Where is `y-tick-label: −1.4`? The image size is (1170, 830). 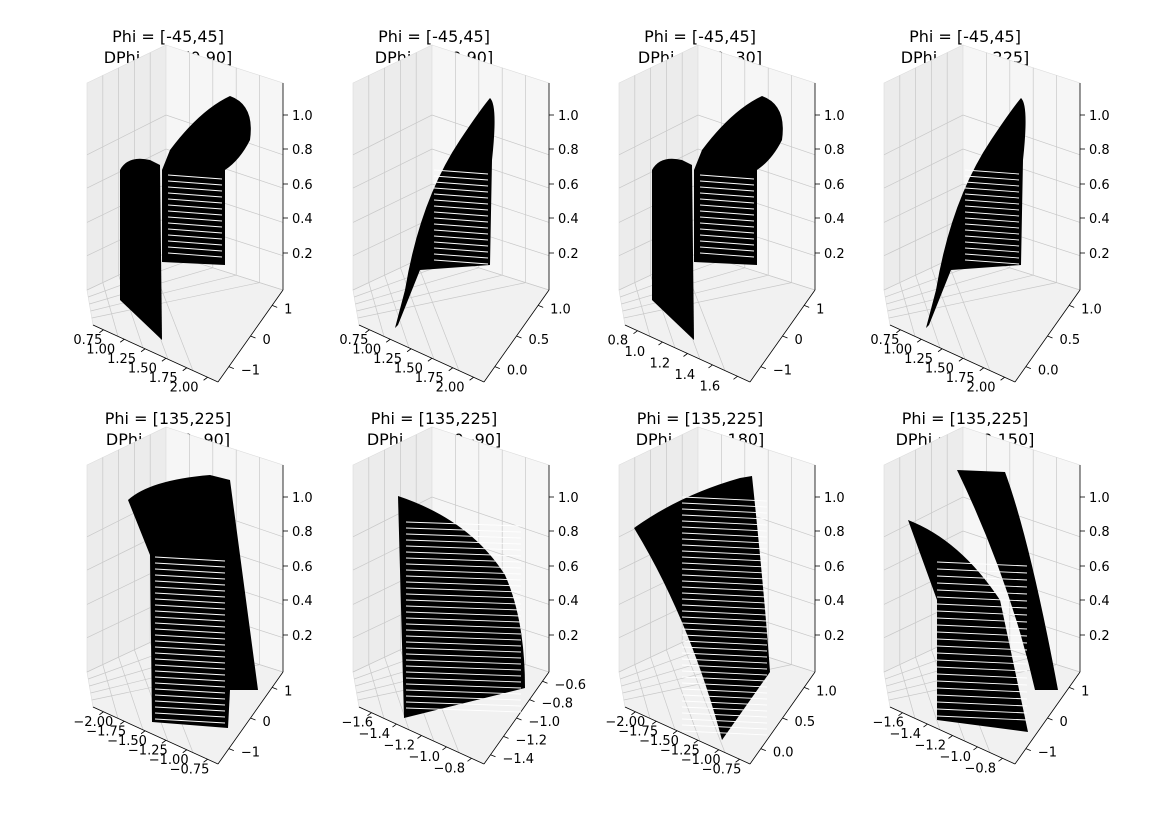
y-tick-label: −1.4 is located at coordinates (519, 759).